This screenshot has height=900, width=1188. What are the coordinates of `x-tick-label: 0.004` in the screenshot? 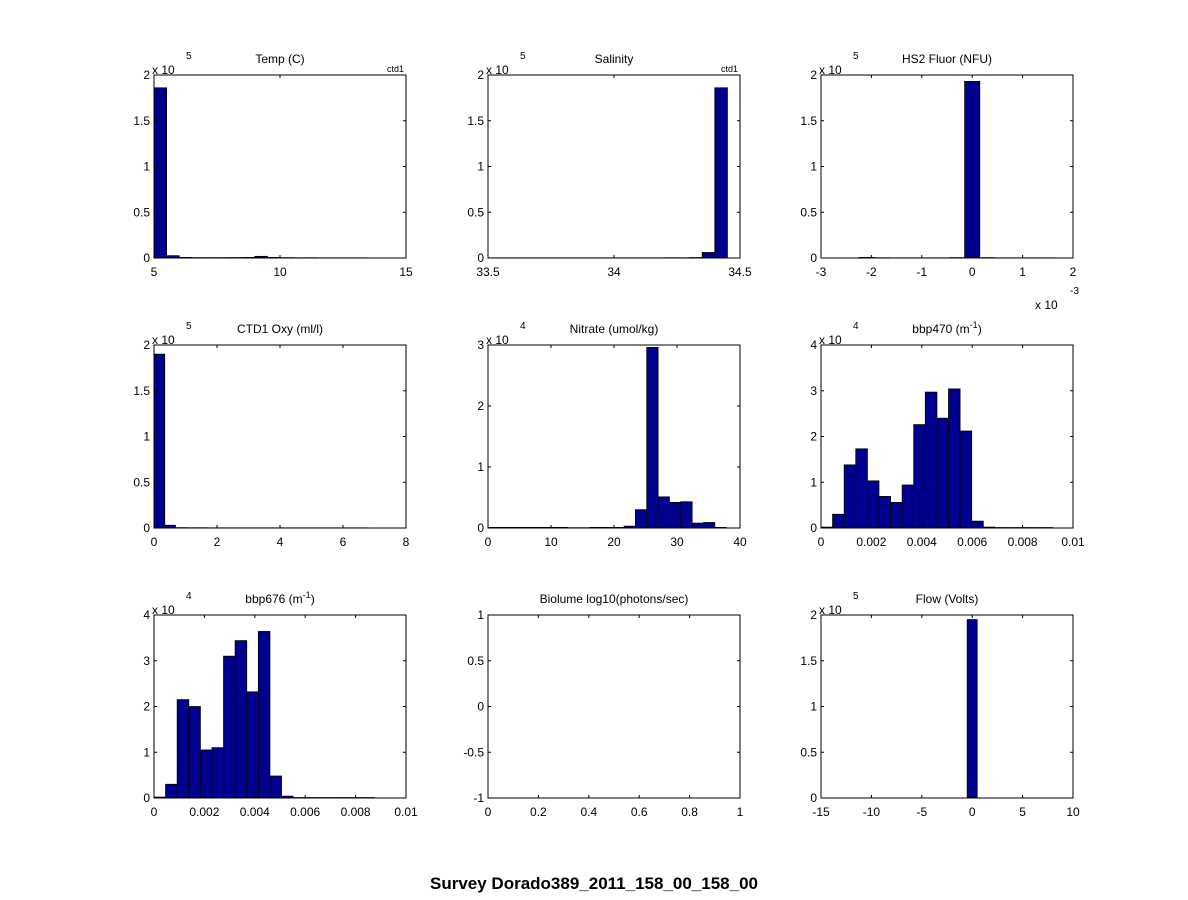 It's located at (255, 812).